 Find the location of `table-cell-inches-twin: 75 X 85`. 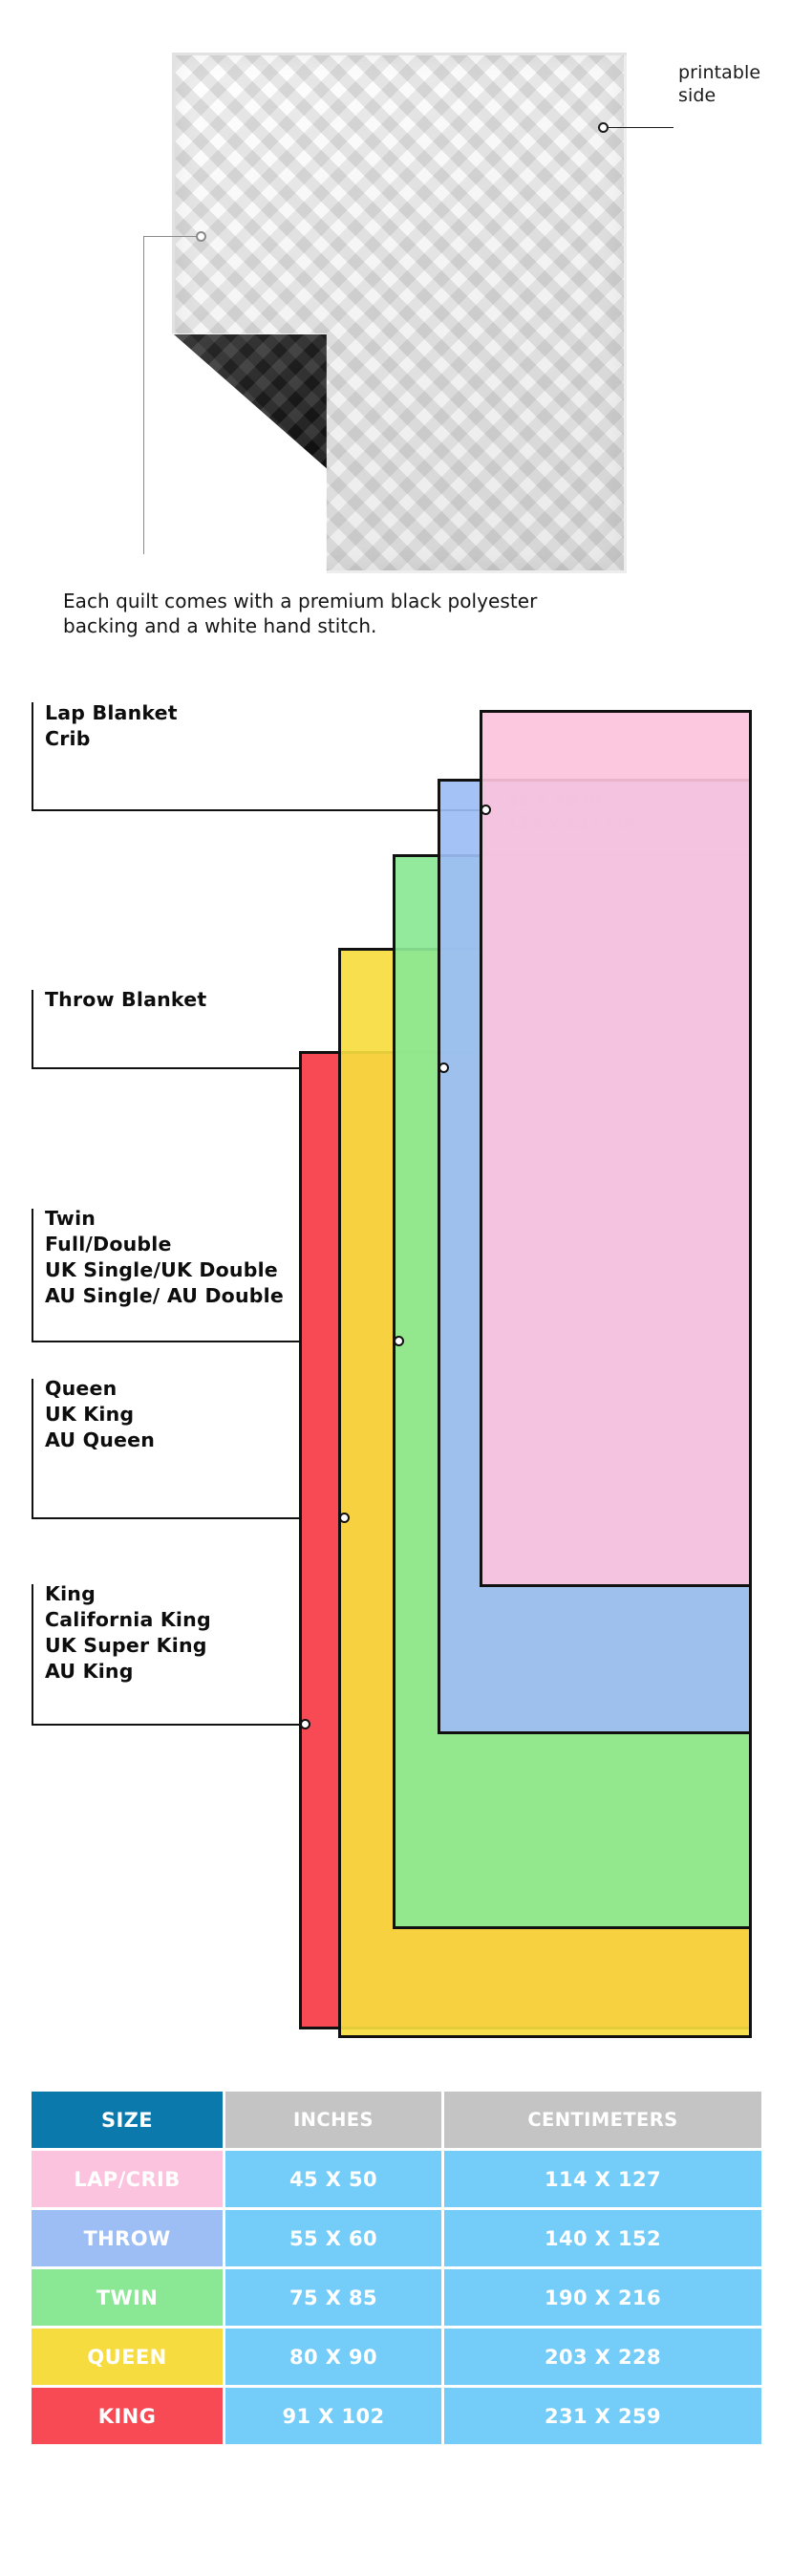

table-cell-inches-twin: 75 X 85 is located at coordinates (333, 2297).